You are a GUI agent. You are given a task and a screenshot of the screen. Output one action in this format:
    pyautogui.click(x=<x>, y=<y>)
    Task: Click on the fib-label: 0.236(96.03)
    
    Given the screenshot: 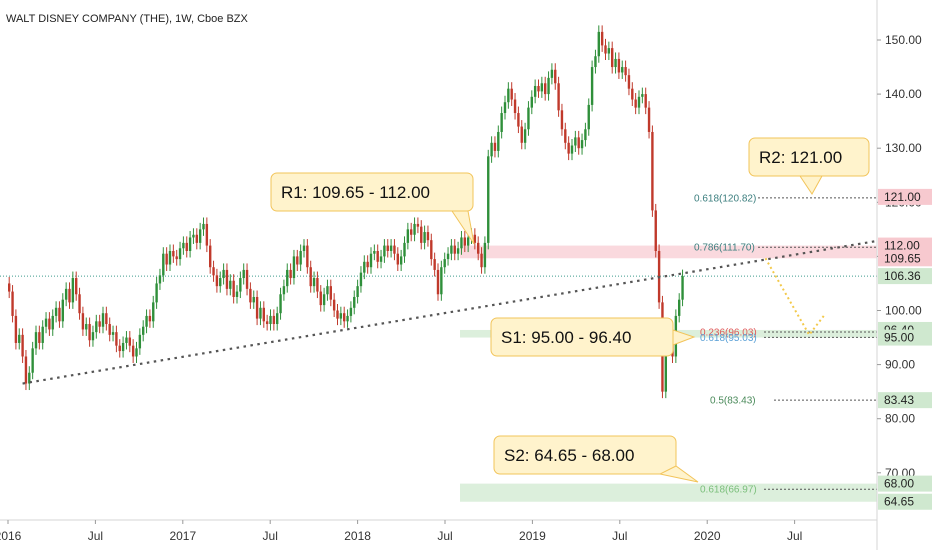 What is the action you would take?
    pyautogui.click(x=728, y=332)
    